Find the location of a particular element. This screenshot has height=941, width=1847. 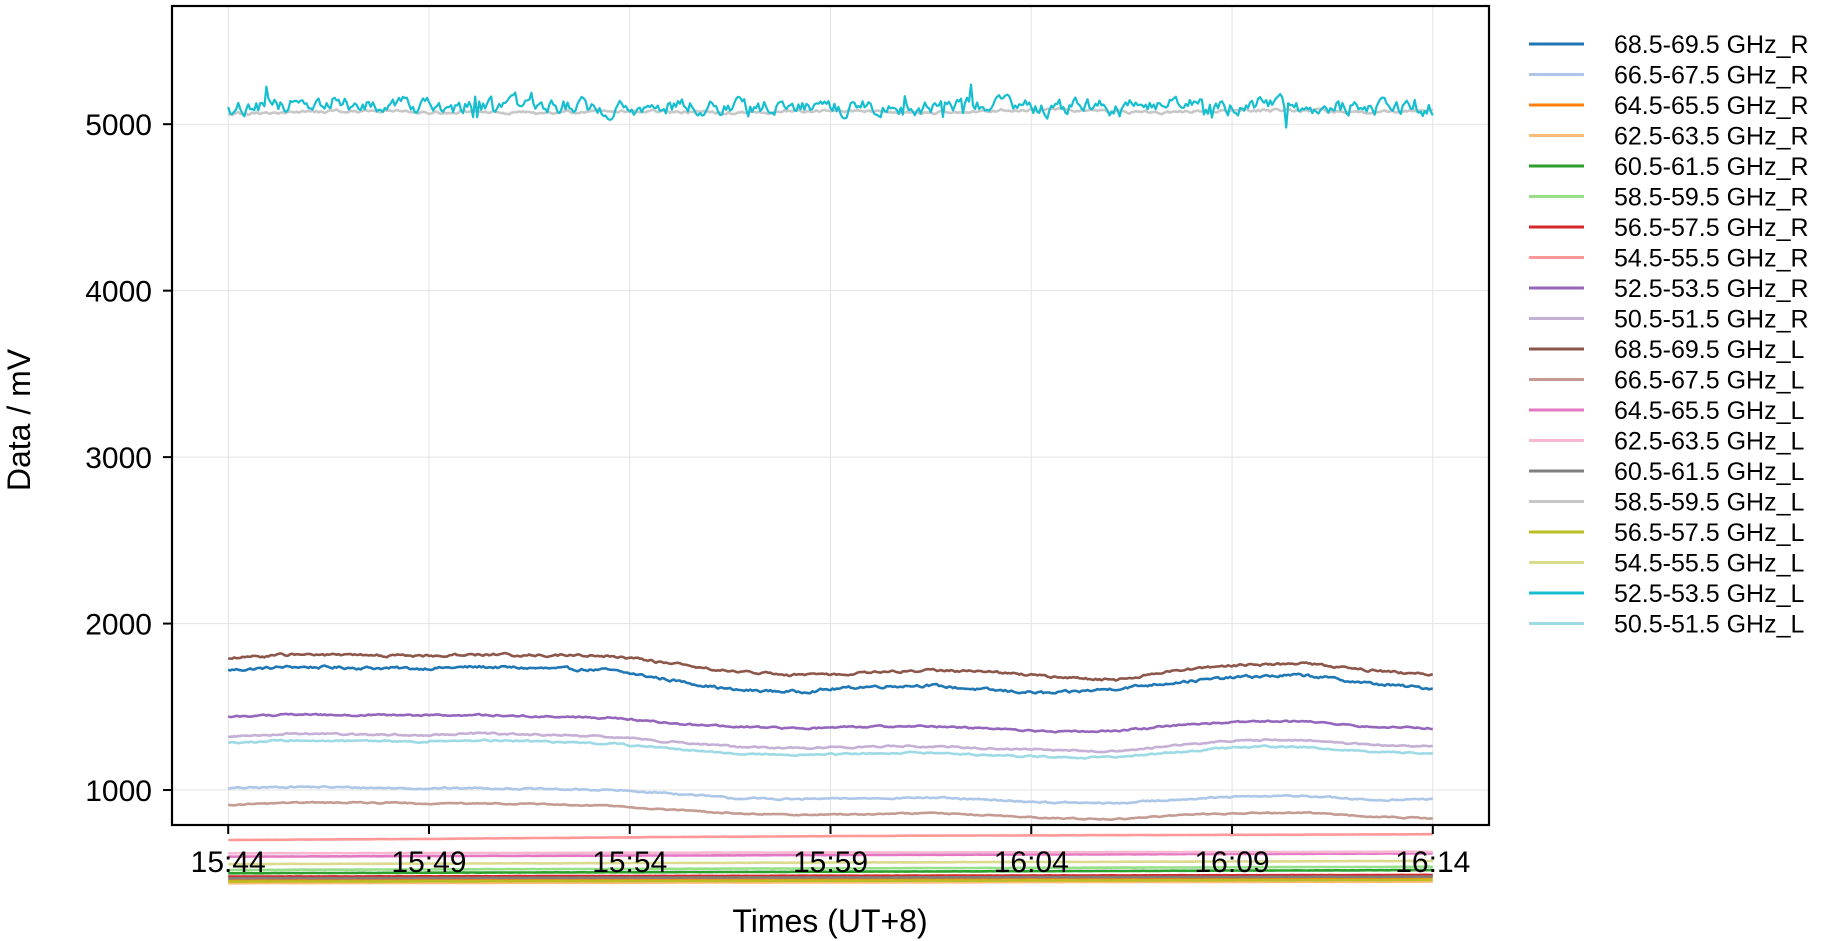

legend-label: 58.5-59.5 GHz_R is located at coordinates (1711, 198).